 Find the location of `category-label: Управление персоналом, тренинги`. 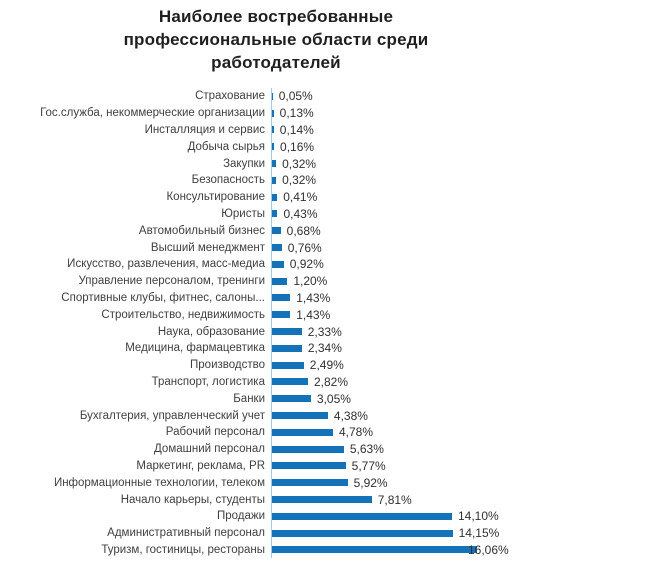

category-label: Управление персоналом, тренинги is located at coordinates (172, 281).